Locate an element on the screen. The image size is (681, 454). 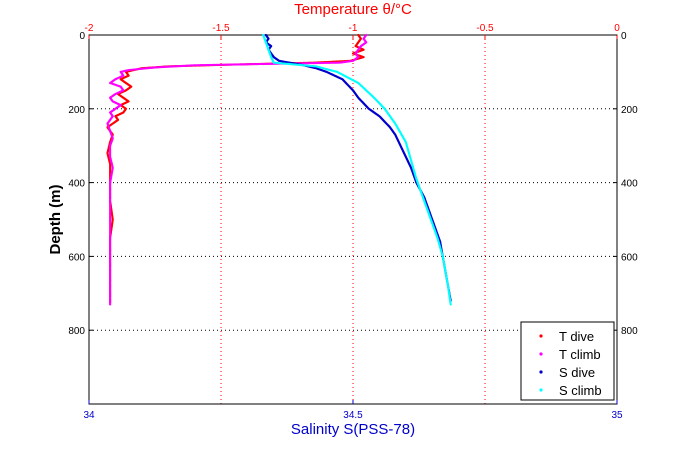
bottom-axis-tick-label: 34.5 is located at coordinates (353, 415).